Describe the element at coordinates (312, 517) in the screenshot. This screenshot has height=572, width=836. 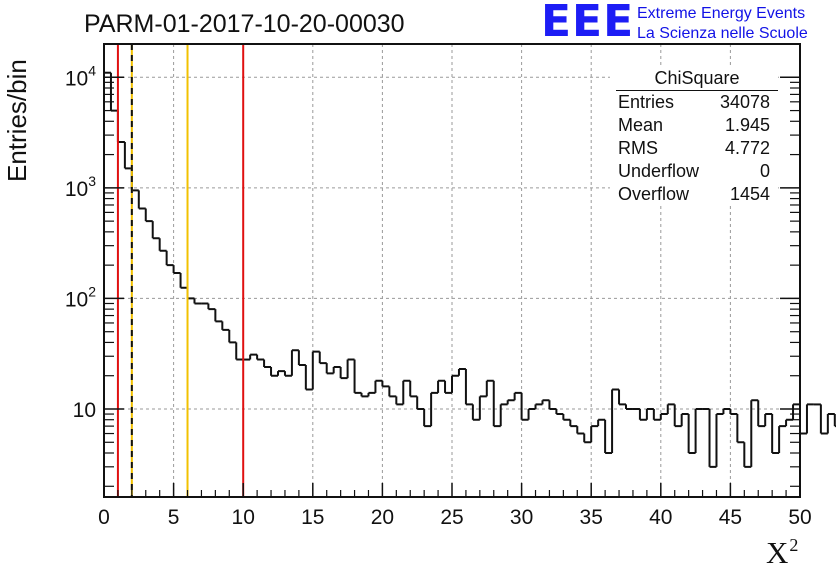
I see `x-tick-label: 15` at that location.